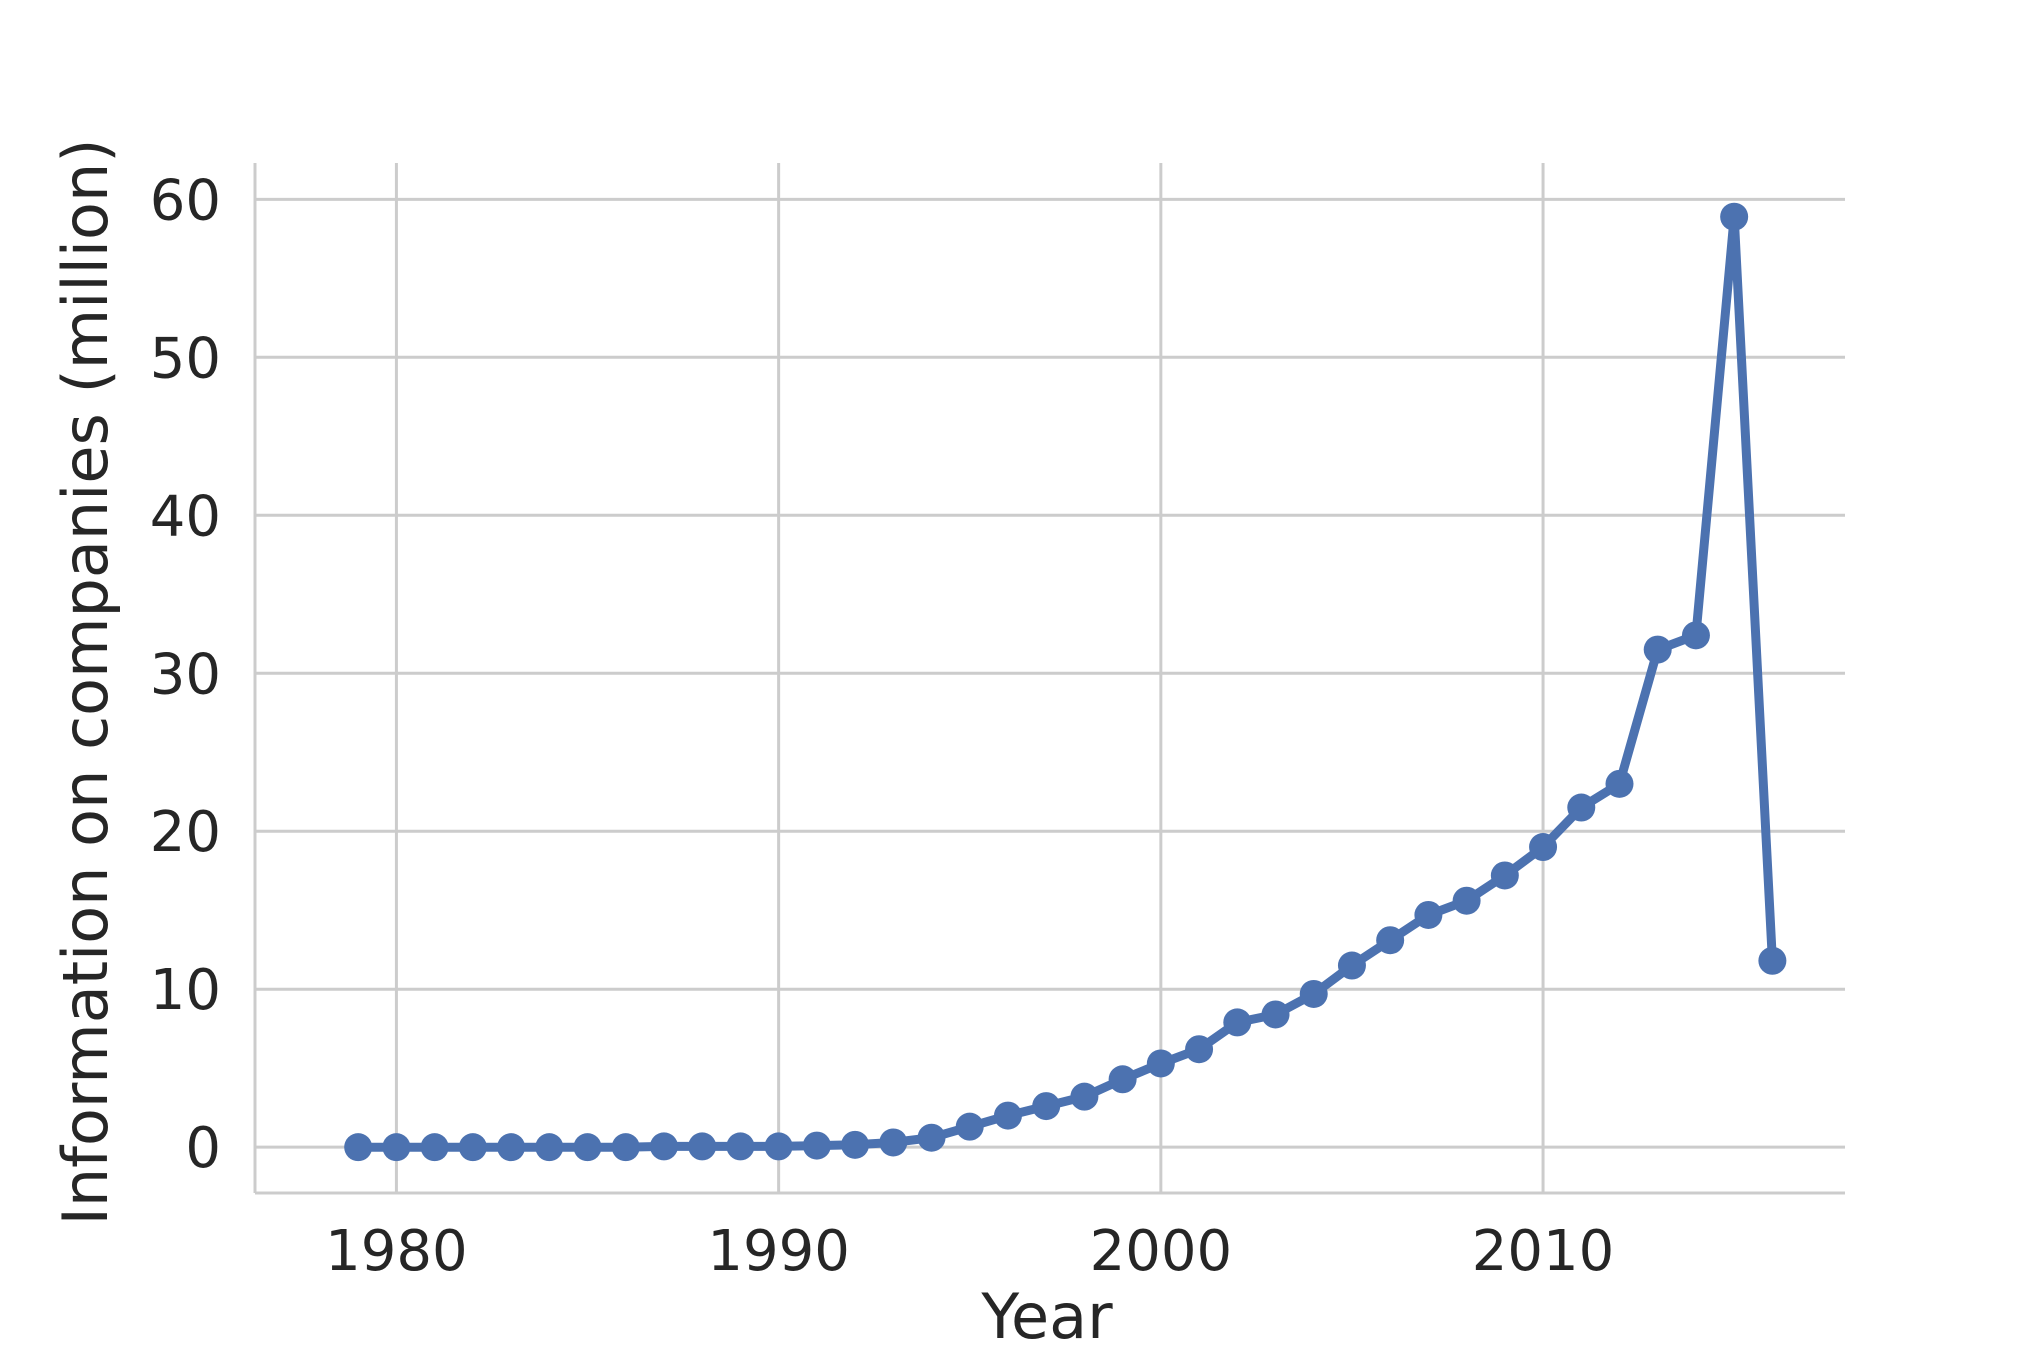 The height and width of the screenshot is (1355, 2025). What do you see at coordinates (1046, 1315) in the screenshot?
I see `x-axis-label: Year` at bounding box center [1046, 1315].